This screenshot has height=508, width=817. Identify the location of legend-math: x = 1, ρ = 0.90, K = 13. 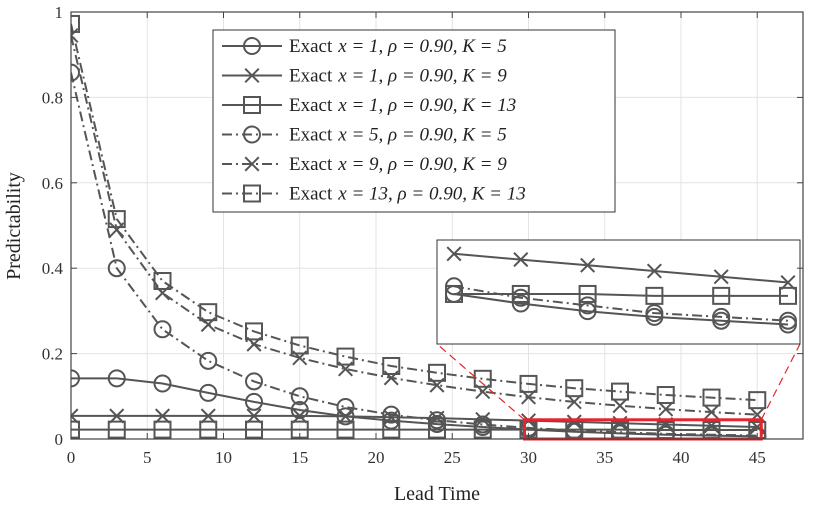
(426, 105).